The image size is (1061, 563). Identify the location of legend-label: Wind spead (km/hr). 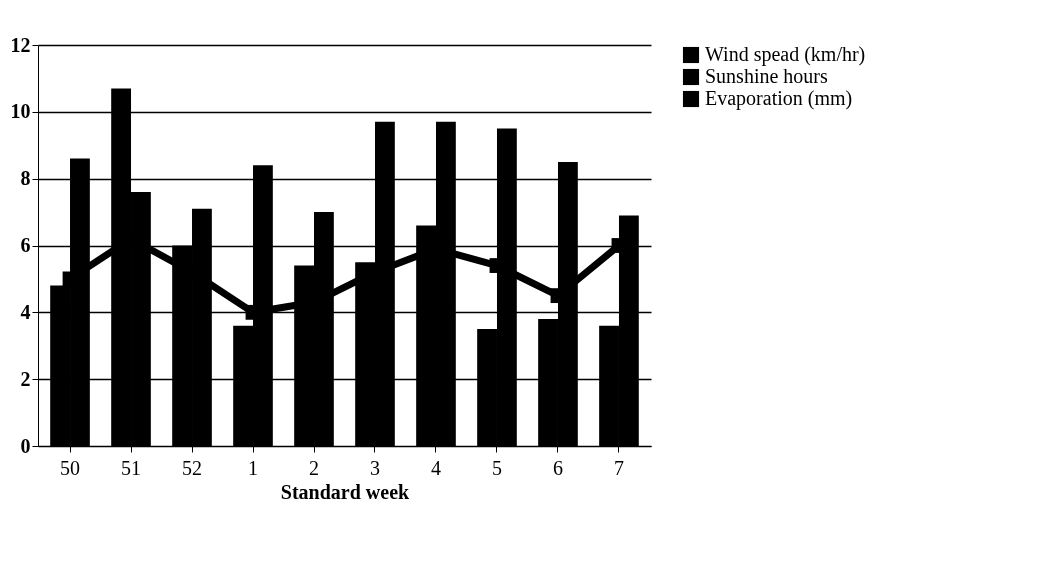
(785, 54).